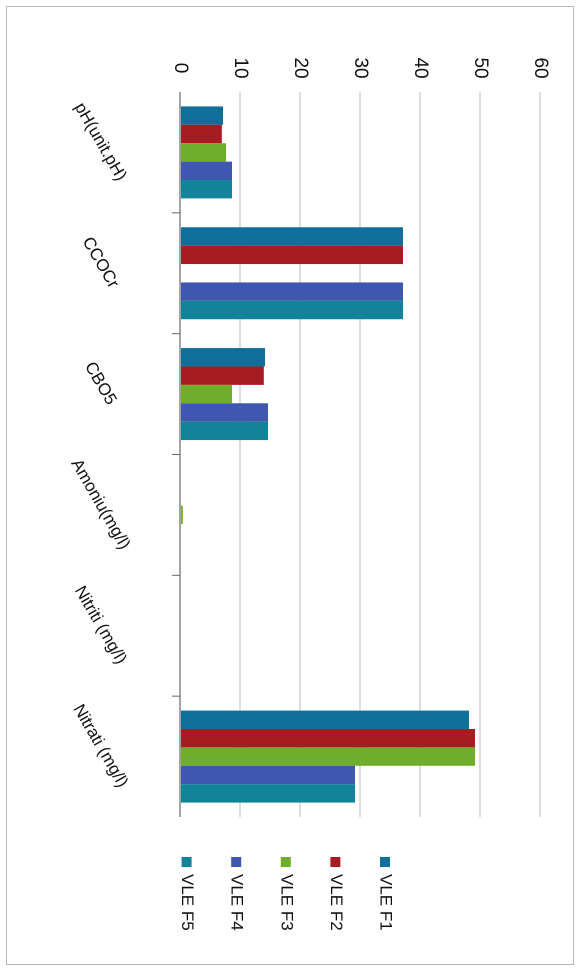 The image size is (580, 971). Describe the element at coordinates (386, 902) in the screenshot. I see `legend-label-0: VLE F1` at that location.